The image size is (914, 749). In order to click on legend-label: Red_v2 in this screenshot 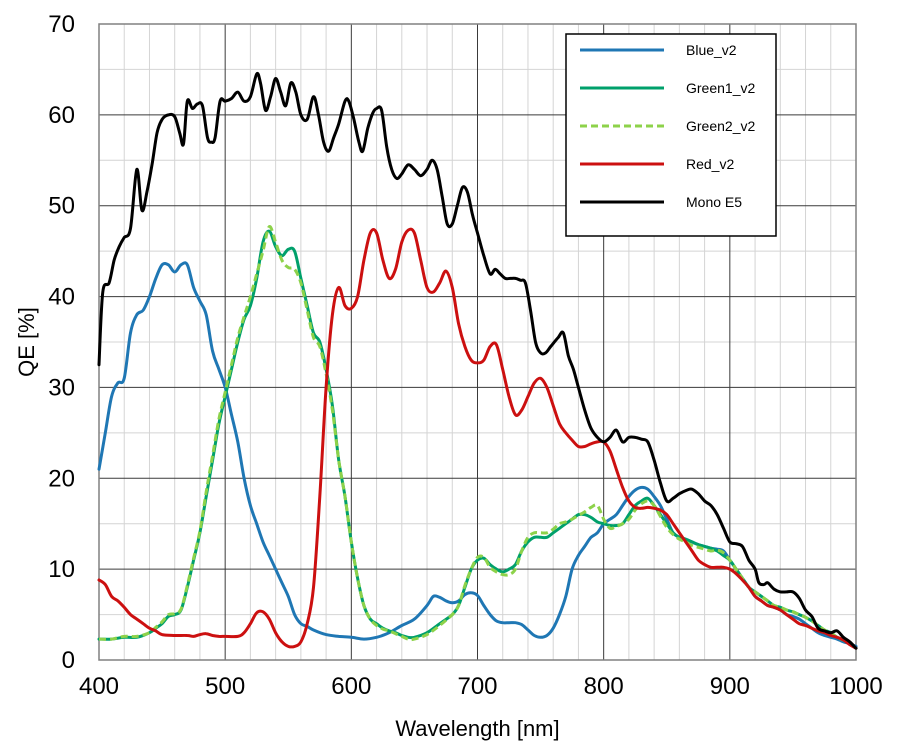, I will do `click(710, 164)`.